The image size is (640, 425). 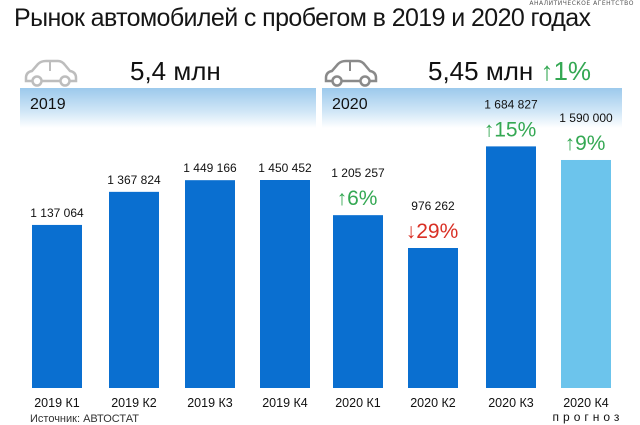 I want to click on year-label-2020: 2020, so click(x=350, y=104).